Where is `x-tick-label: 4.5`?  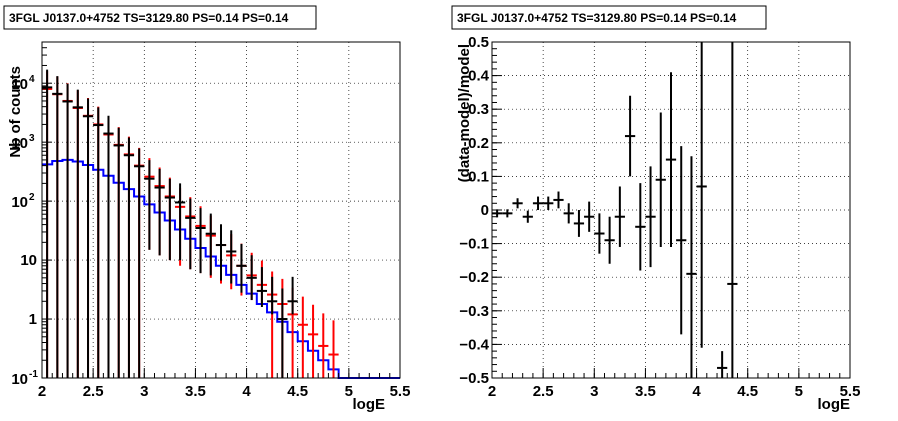
x-tick-label: 4.5 is located at coordinates (747, 391).